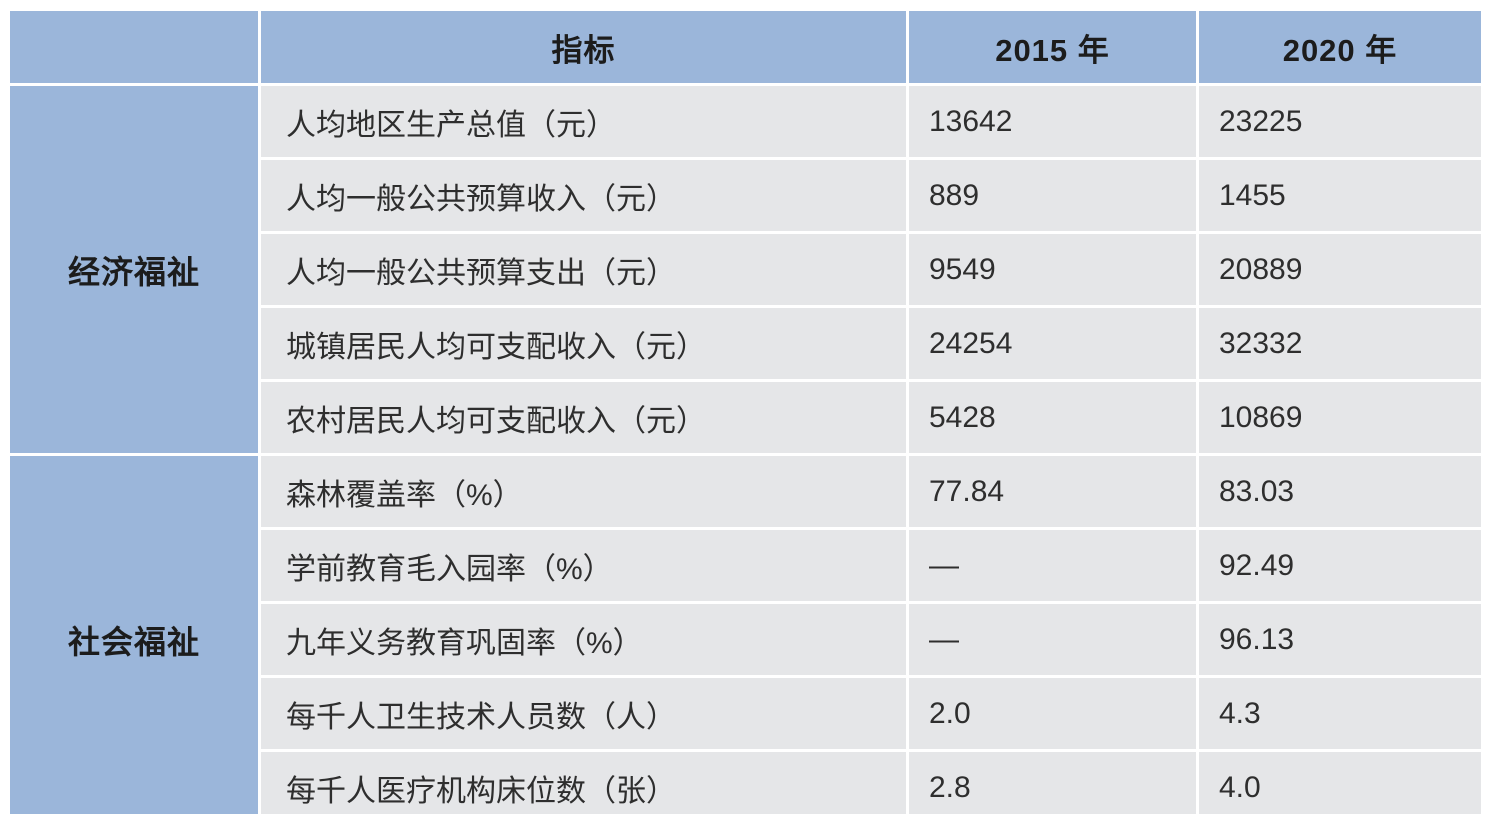 Image resolution: width=1493 pixels, height=814 pixels. What do you see at coordinates (1340, 417) in the screenshot?
I see `value-2020-cell: 10869` at bounding box center [1340, 417].